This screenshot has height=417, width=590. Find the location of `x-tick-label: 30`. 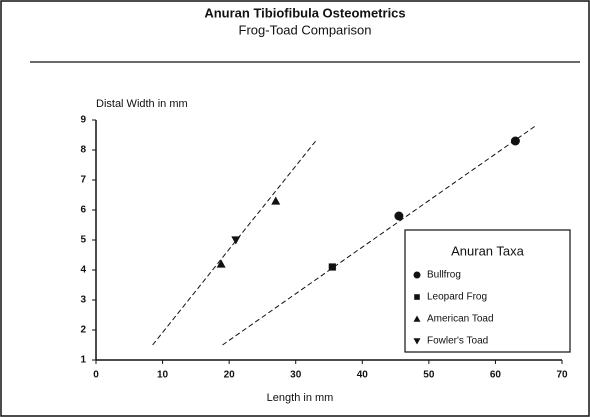

x-tick-label: 30 is located at coordinates (296, 375).